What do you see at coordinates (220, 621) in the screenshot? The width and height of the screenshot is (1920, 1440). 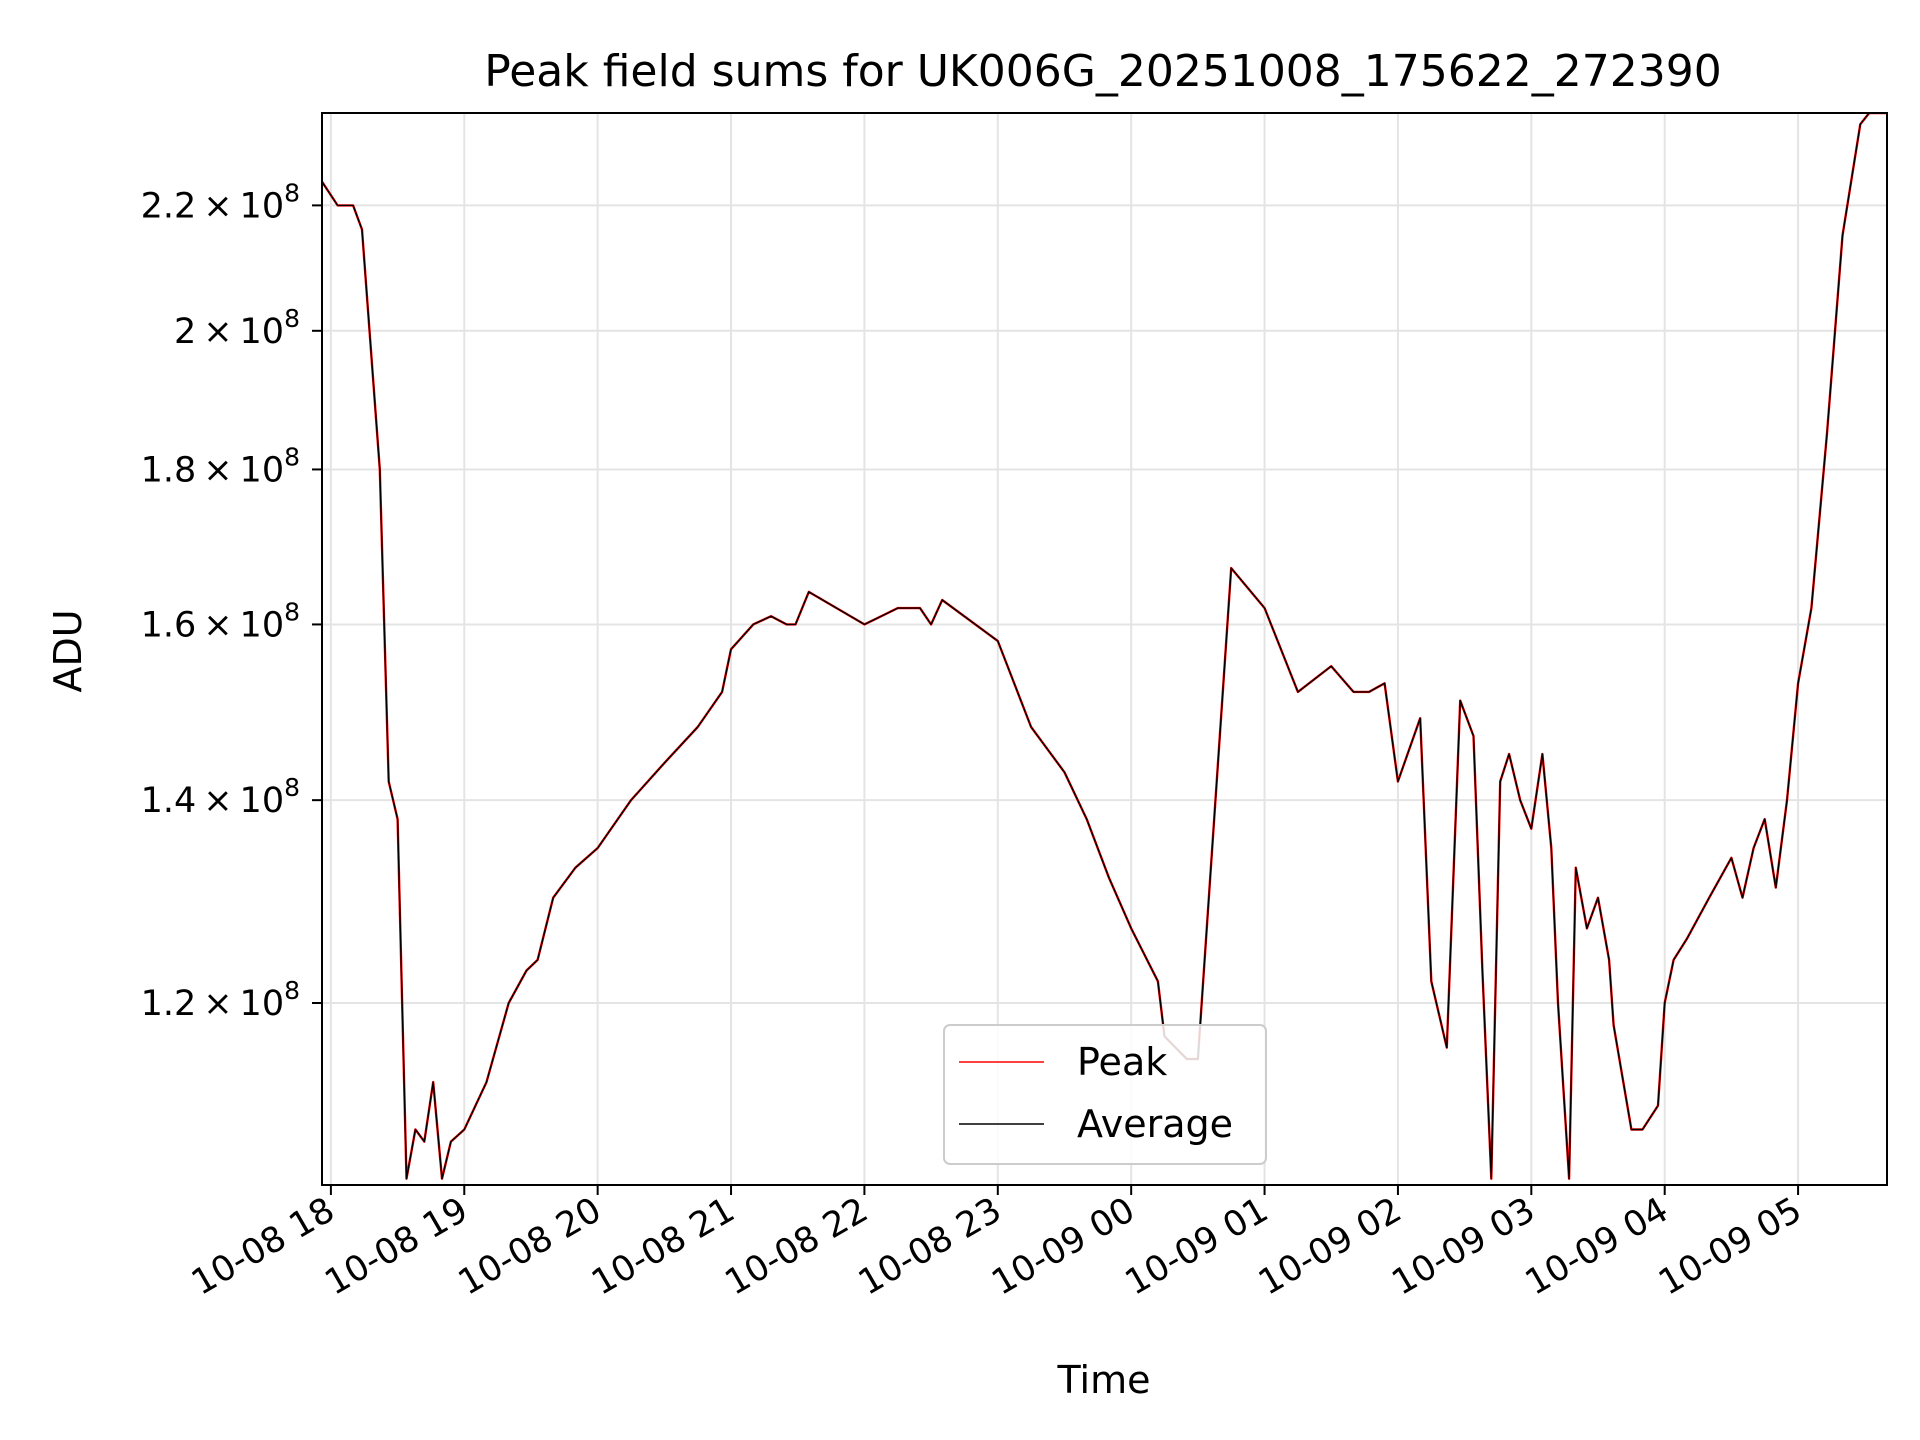 I see `y-tick-label: 1.6 × 10⁸` at bounding box center [220, 621].